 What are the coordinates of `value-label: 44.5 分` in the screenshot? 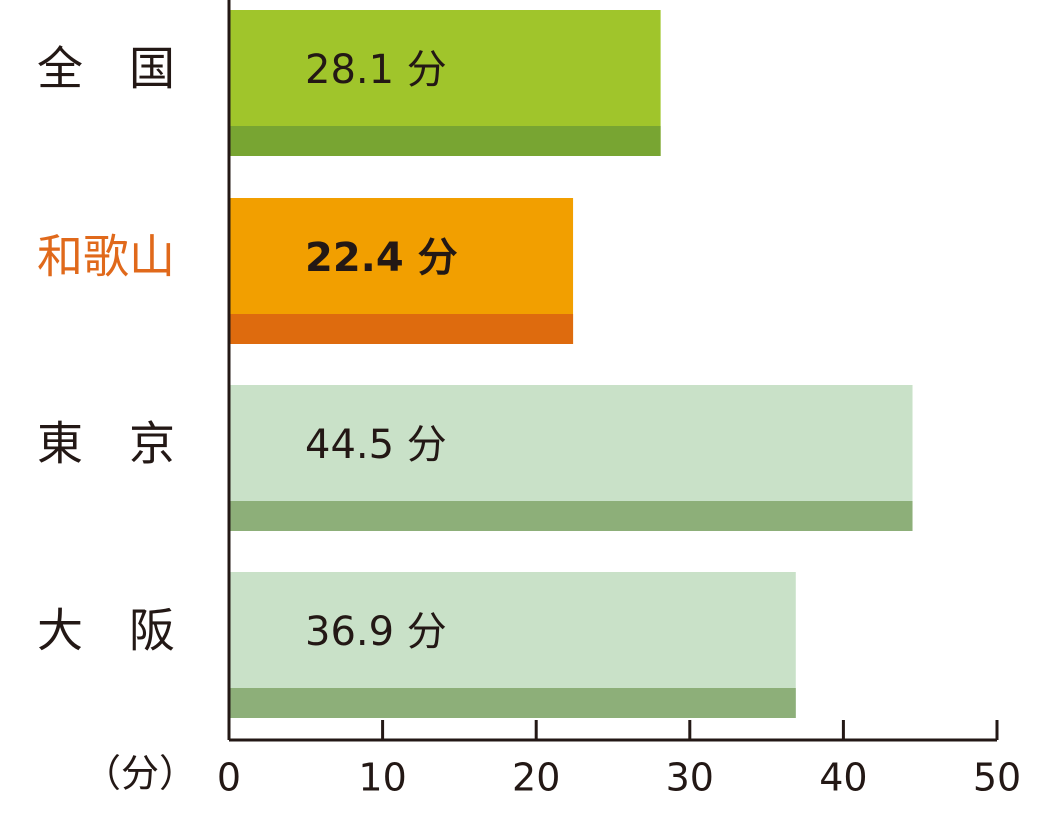 It's located at (376, 445).